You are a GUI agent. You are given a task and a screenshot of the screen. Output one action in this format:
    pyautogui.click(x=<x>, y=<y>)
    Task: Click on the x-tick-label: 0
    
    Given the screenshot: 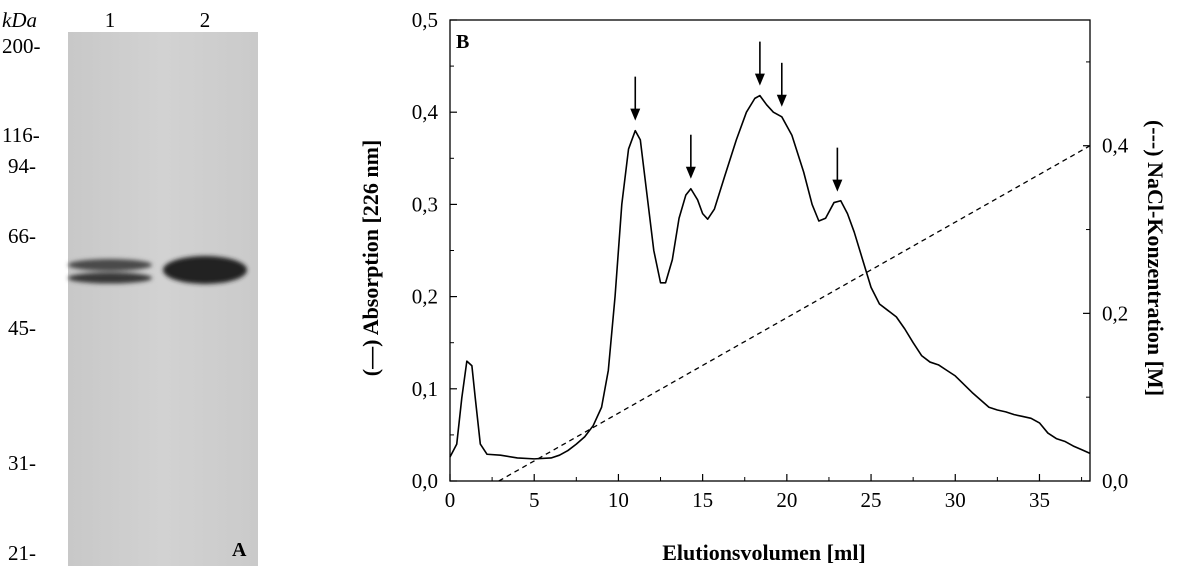 What is the action you would take?
    pyautogui.click(x=450, y=500)
    